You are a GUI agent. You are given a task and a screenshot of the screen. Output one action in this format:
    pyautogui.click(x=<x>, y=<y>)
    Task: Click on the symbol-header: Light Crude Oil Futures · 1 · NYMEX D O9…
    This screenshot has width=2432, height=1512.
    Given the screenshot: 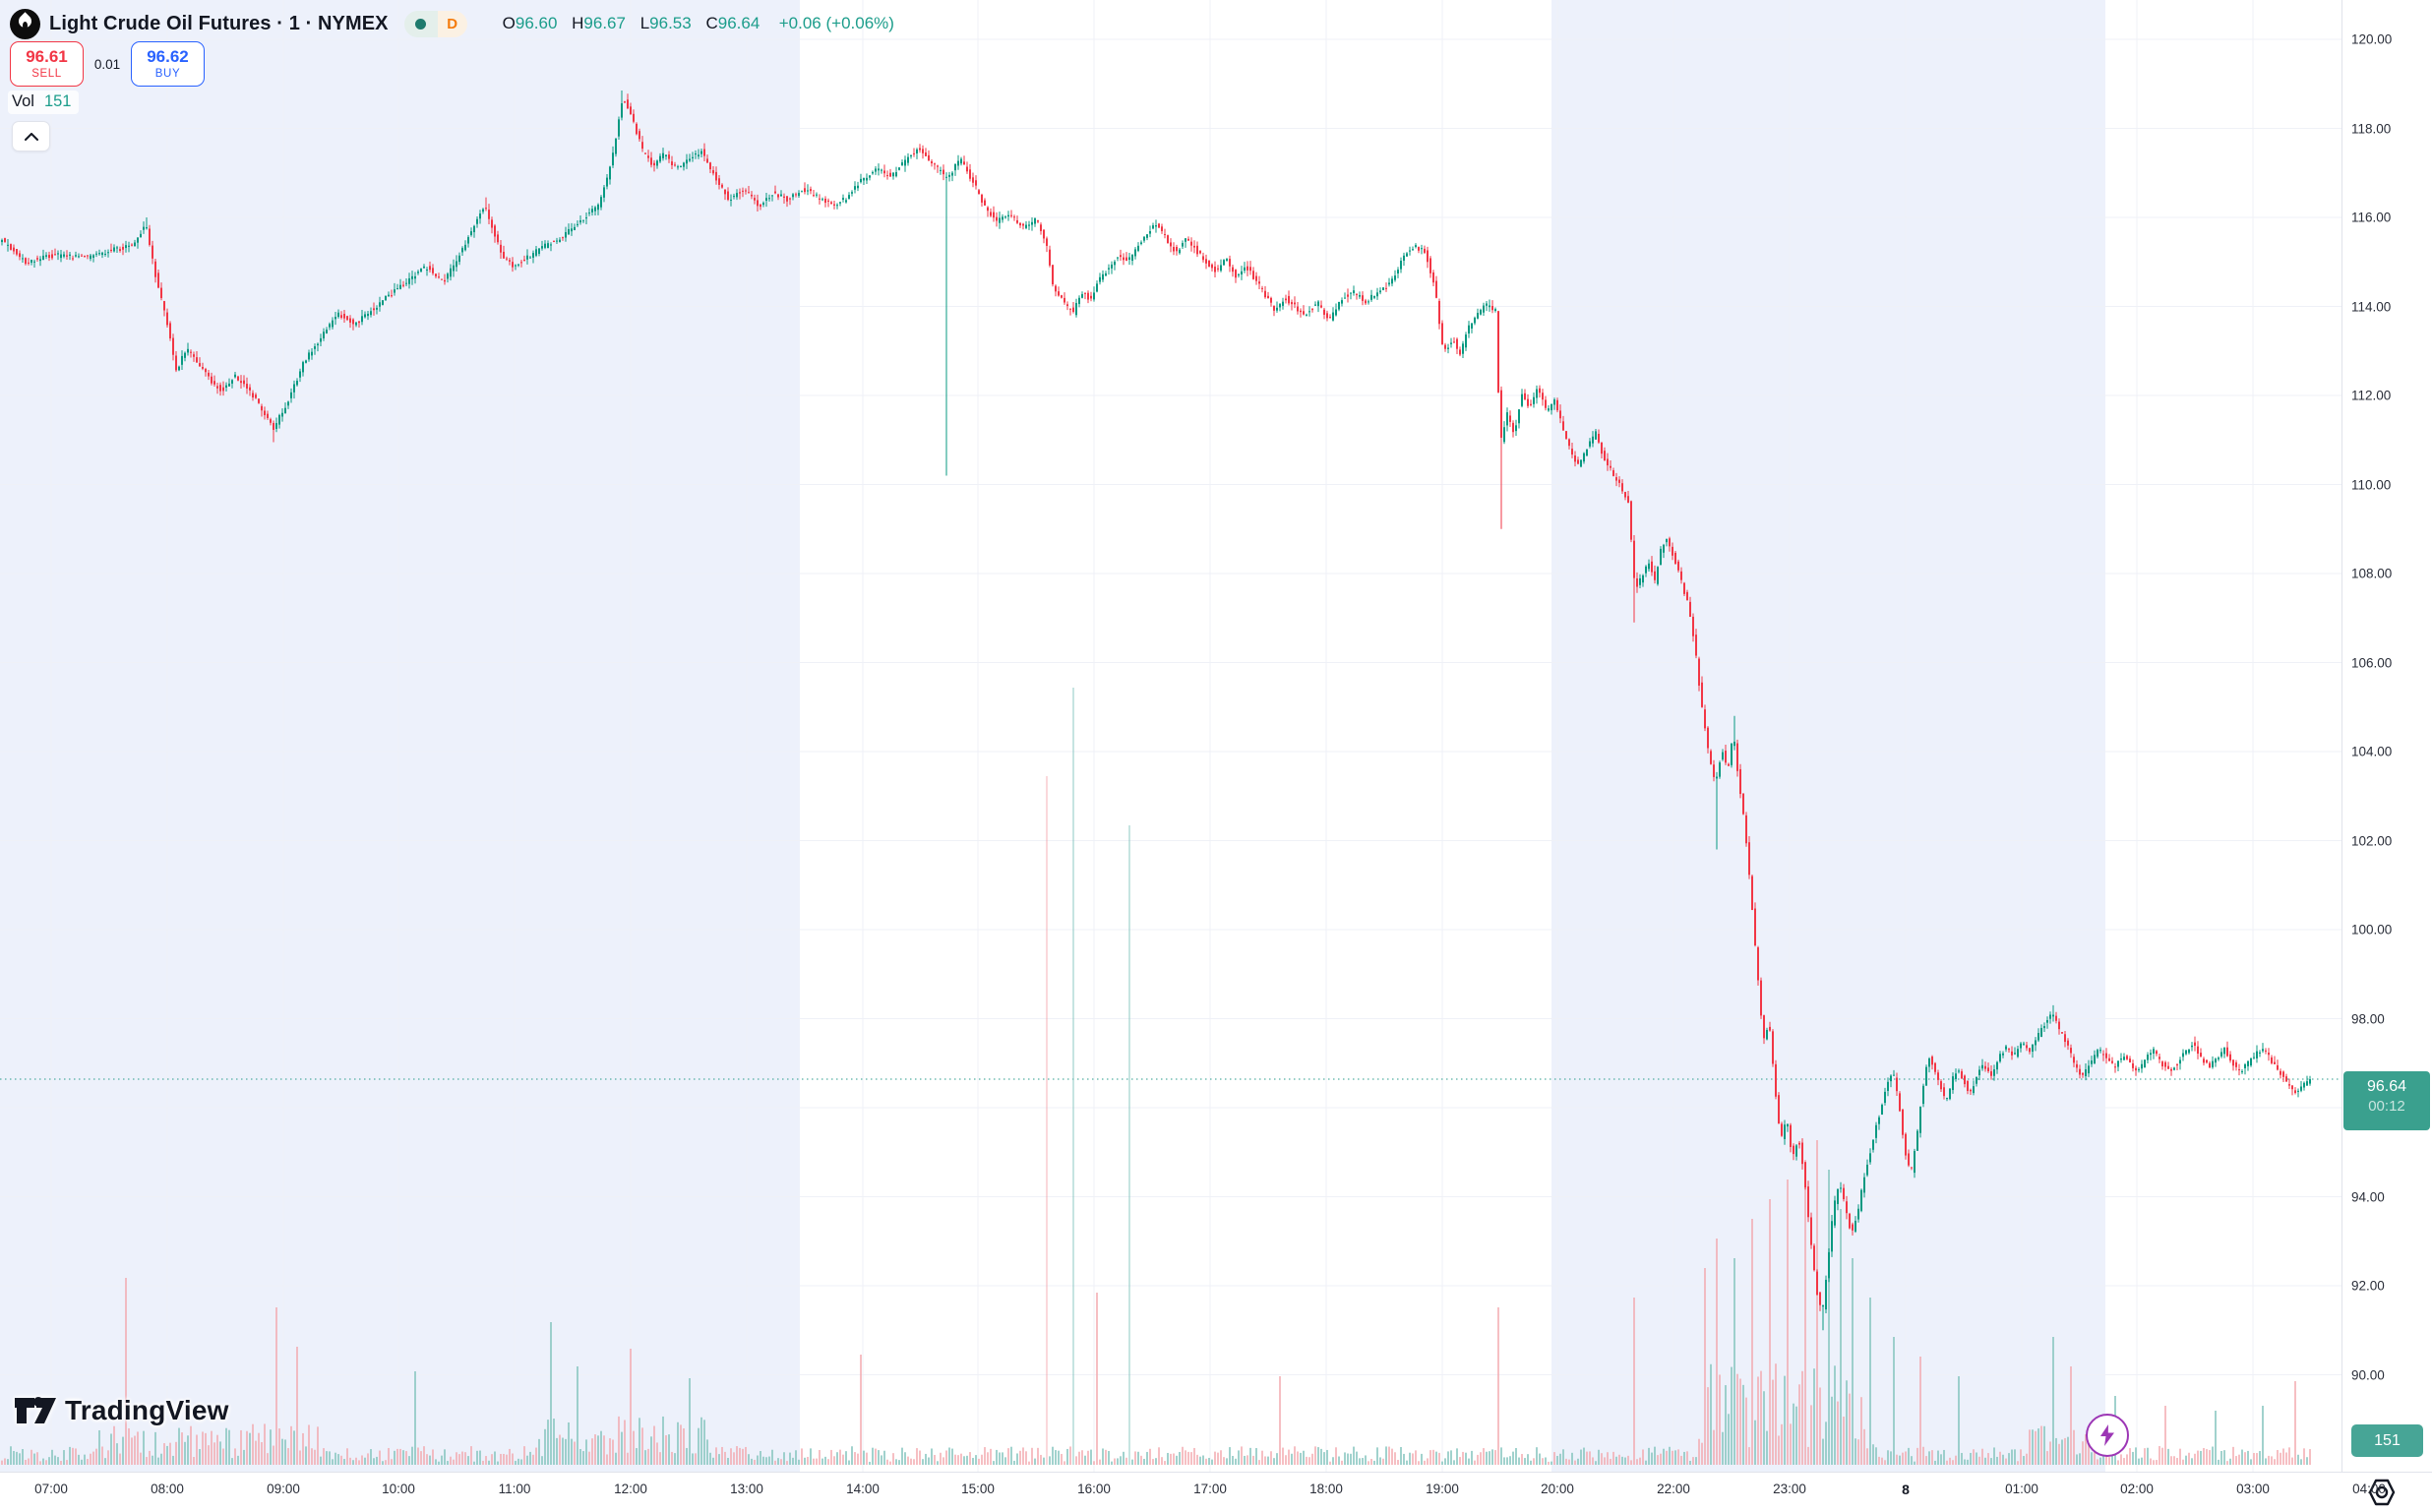 What is the action you would take?
    pyautogui.click(x=452, y=24)
    